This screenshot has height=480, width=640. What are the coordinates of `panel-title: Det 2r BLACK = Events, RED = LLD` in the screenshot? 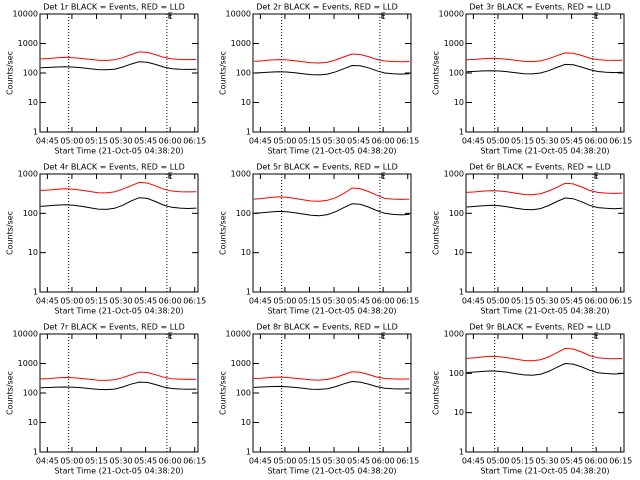 It's located at (327, 7).